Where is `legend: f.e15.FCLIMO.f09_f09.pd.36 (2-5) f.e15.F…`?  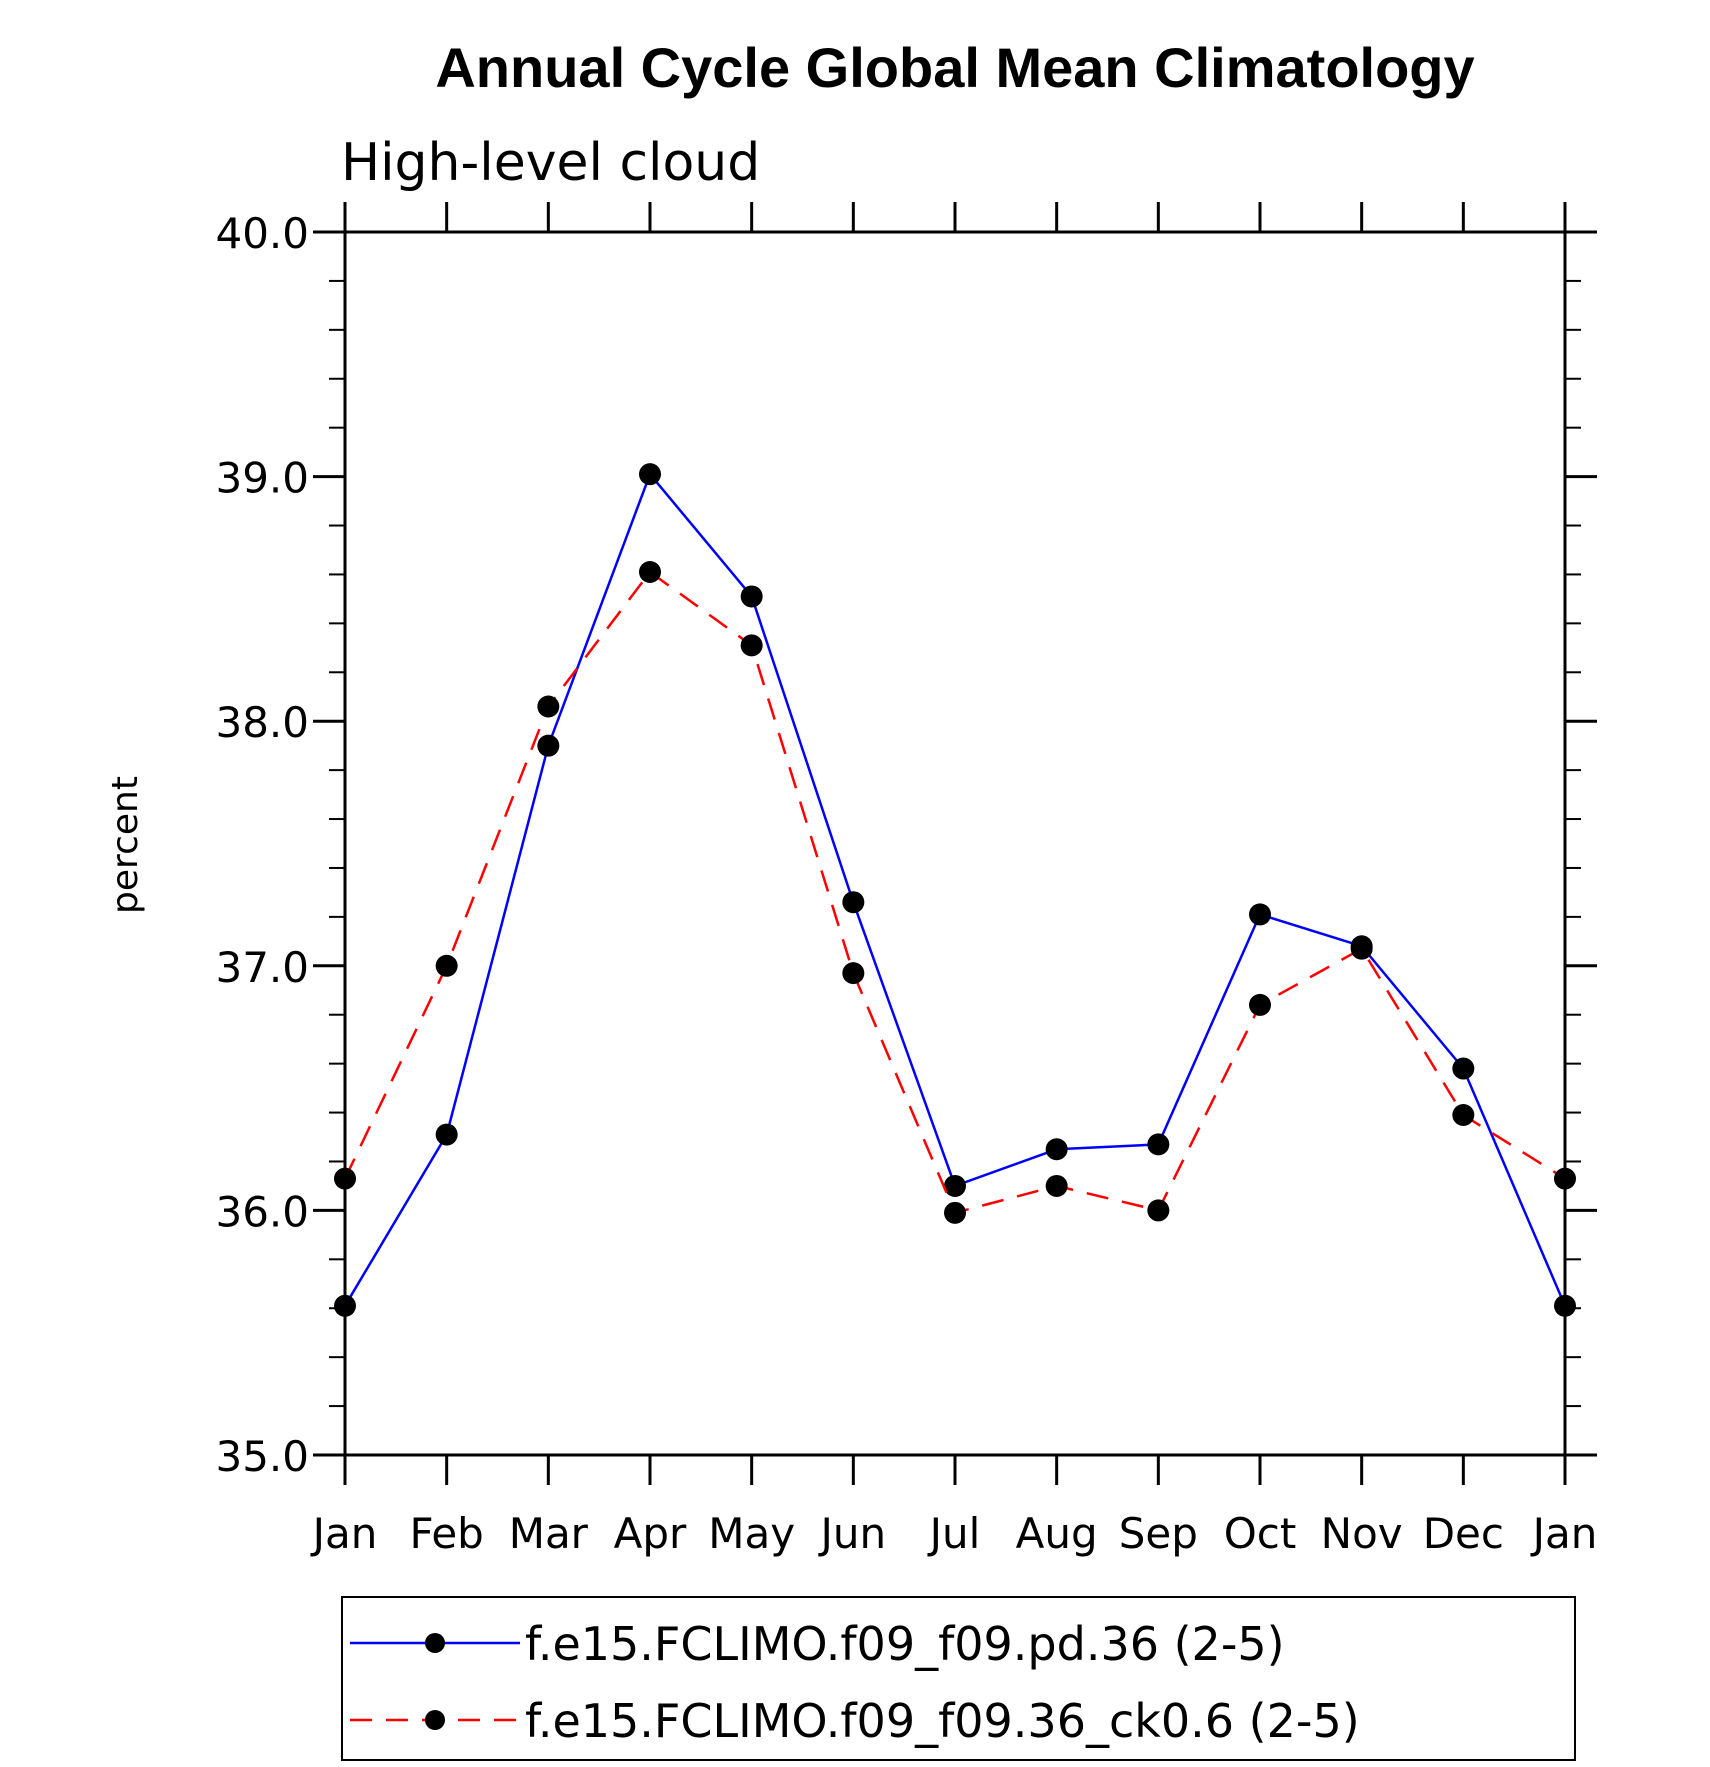
legend: f.e15.FCLIMO.f09_f09.pd.36 (2-5) f.e15.F… is located at coordinates (958, 1678).